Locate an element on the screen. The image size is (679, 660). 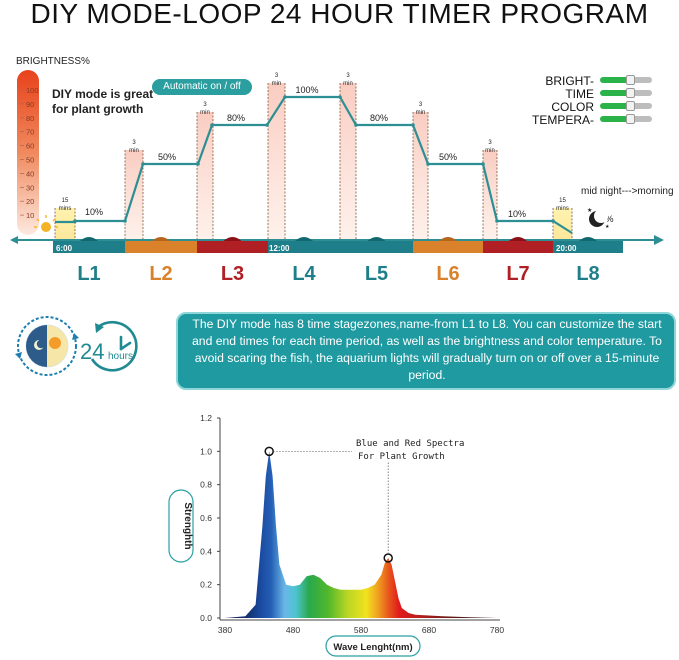
brightness-tick: 30 is located at coordinates (30, 187).